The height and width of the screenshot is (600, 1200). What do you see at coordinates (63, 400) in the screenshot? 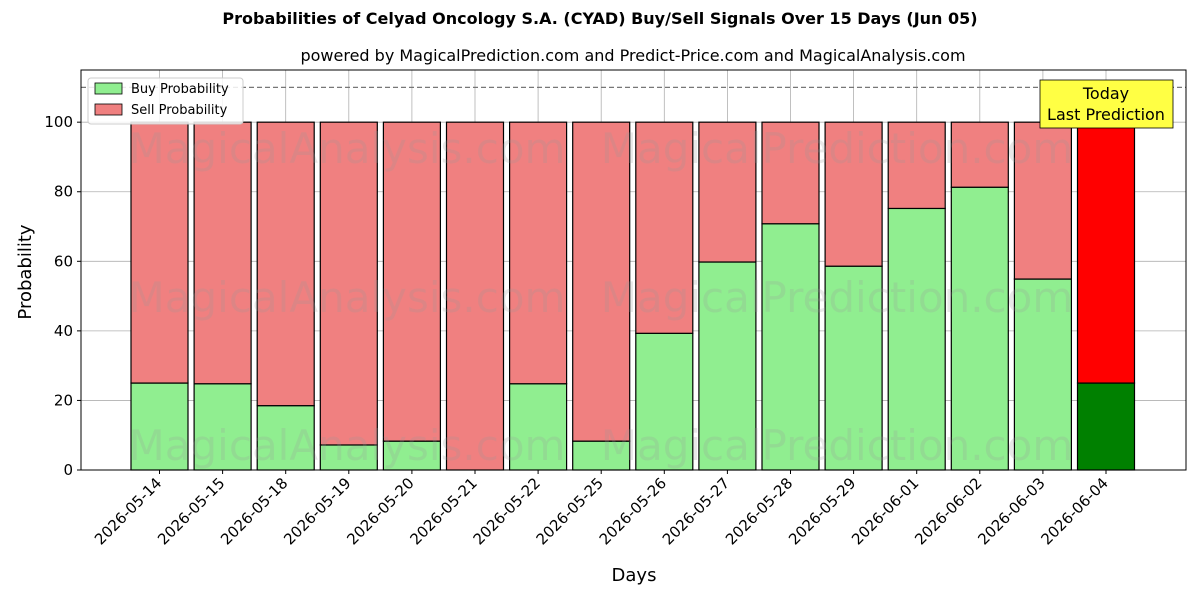
I see `y-tick-label: 20` at bounding box center [63, 400].